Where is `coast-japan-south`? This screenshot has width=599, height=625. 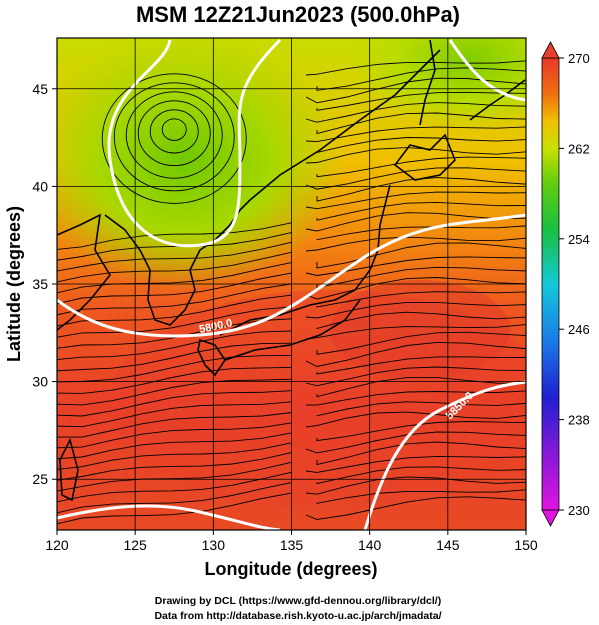
coast-japan-south is located at coordinates (292, 330).